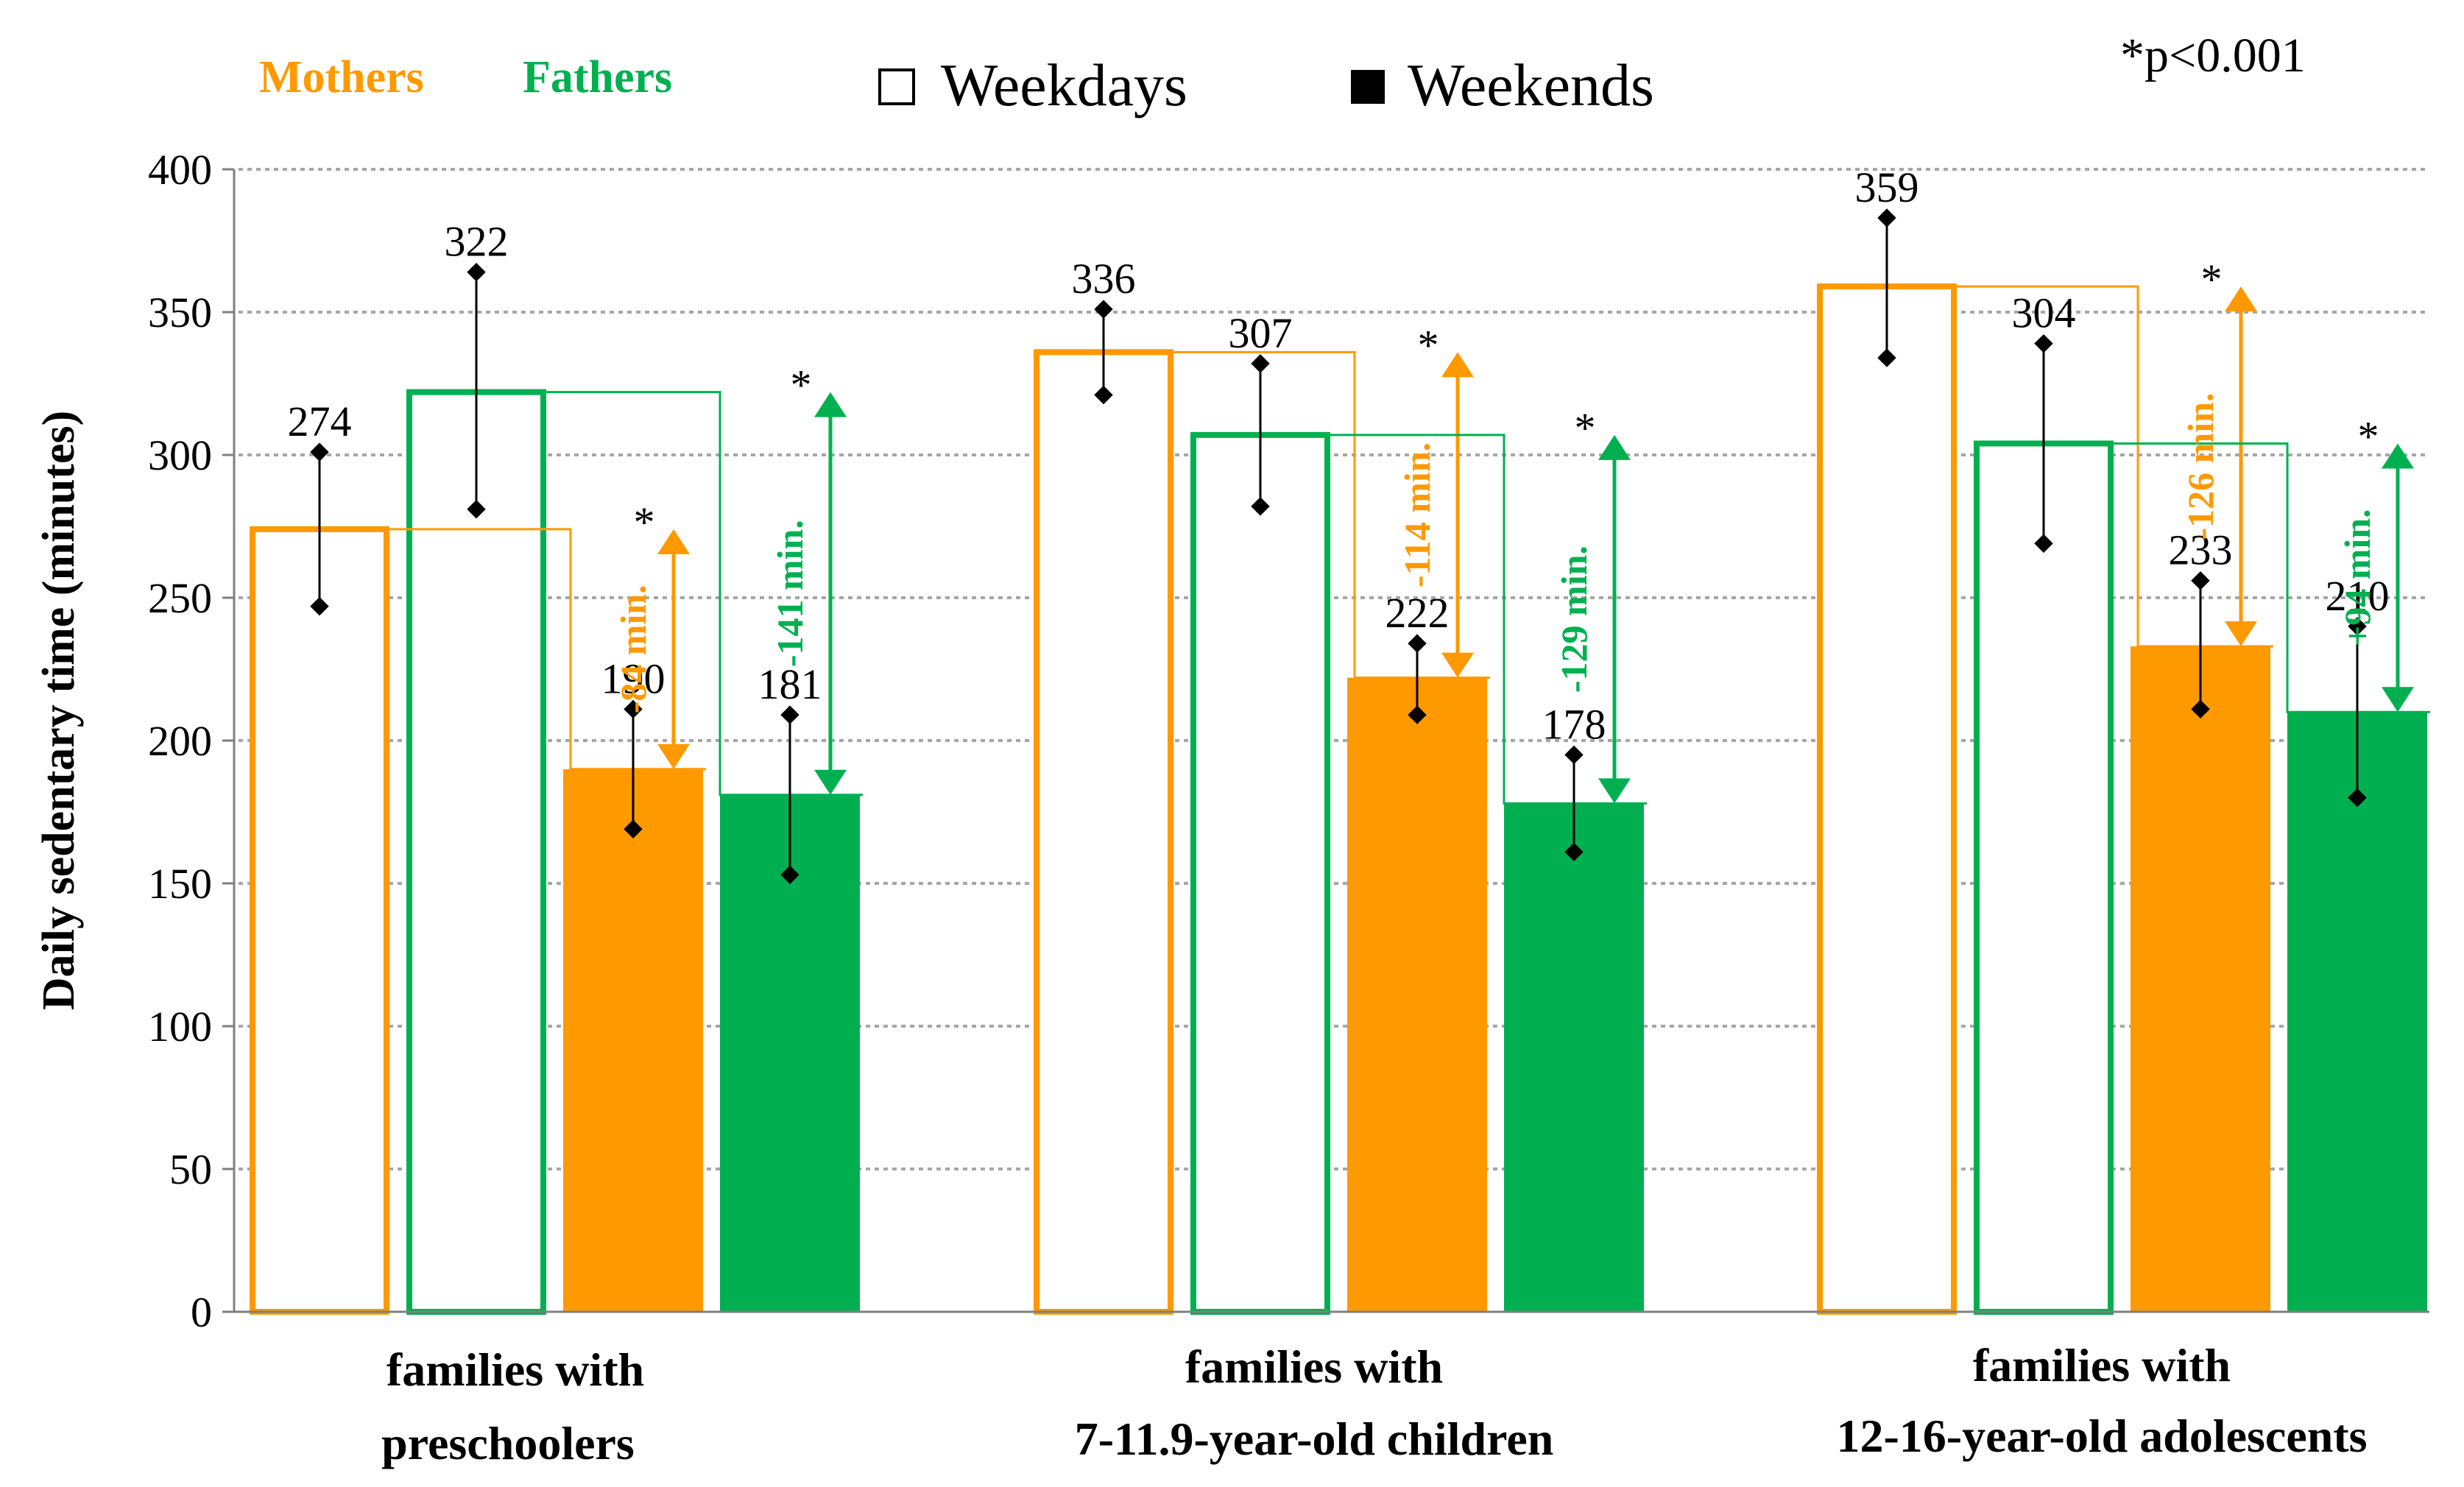  What do you see at coordinates (180, 312) in the screenshot?
I see `y-tick-label-350: 350` at bounding box center [180, 312].